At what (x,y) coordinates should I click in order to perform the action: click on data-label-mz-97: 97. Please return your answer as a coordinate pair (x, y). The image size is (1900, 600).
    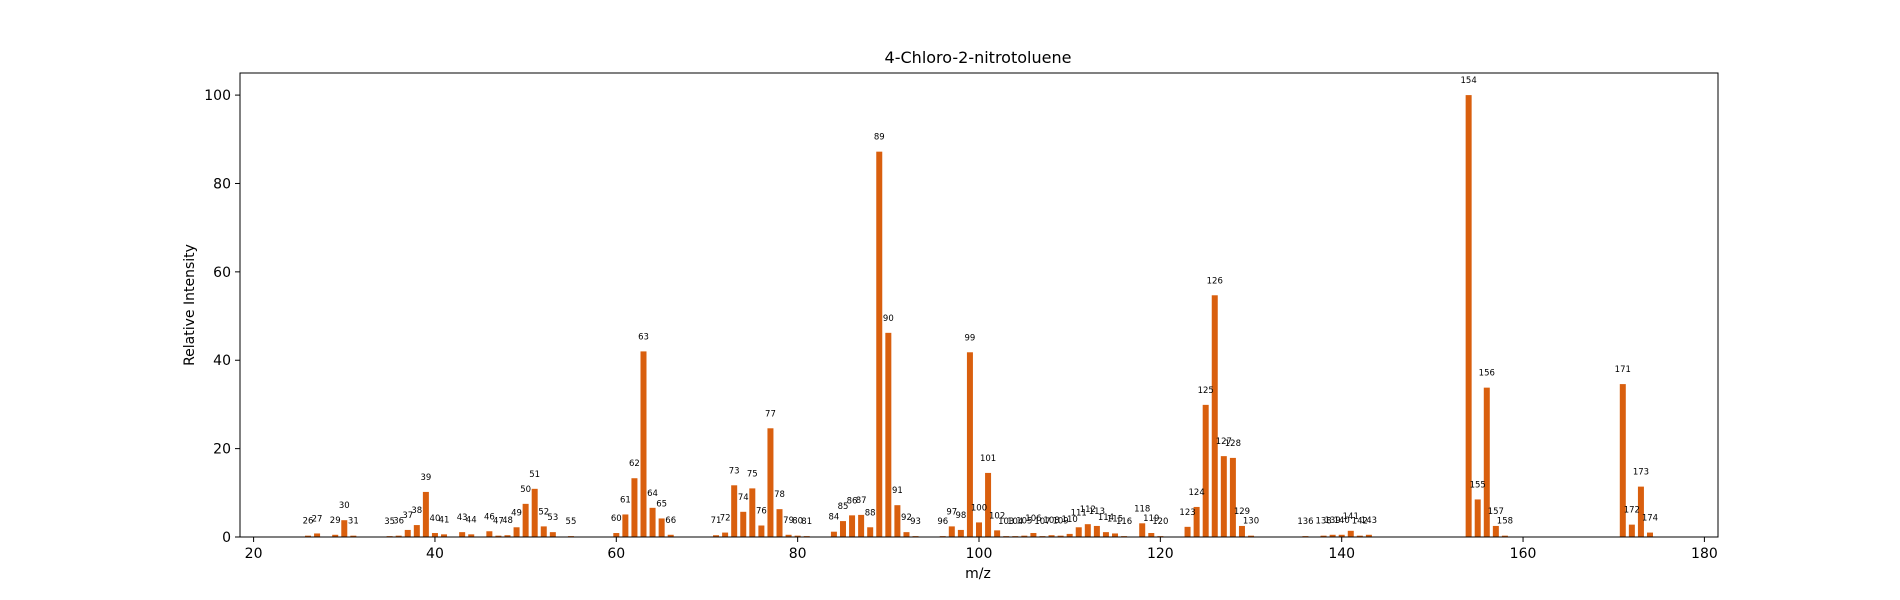
    Looking at the image, I should click on (951, 512).